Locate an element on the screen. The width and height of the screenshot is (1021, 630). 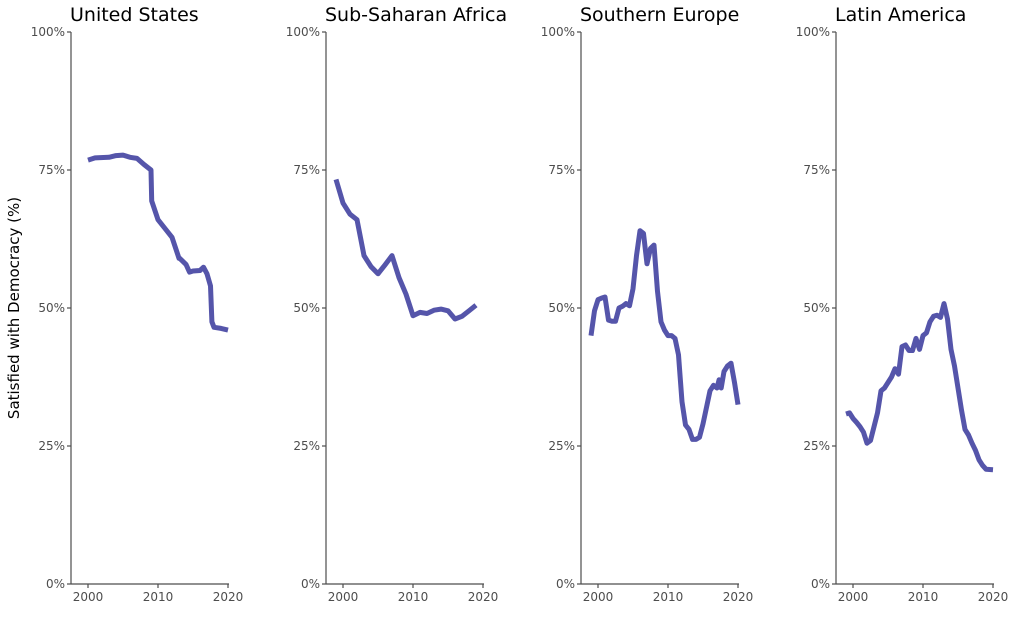
series-line-sub-saharan-africa is located at coordinates (405, 250).